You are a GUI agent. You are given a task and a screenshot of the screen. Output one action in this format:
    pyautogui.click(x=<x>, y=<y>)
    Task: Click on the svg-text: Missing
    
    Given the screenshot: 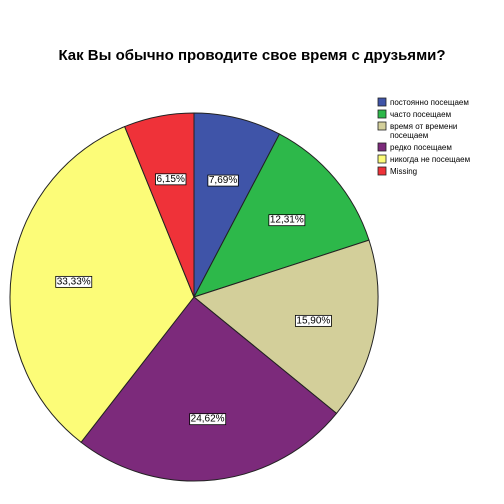 What is the action you would take?
    pyautogui.click(x=403, y=171)
    